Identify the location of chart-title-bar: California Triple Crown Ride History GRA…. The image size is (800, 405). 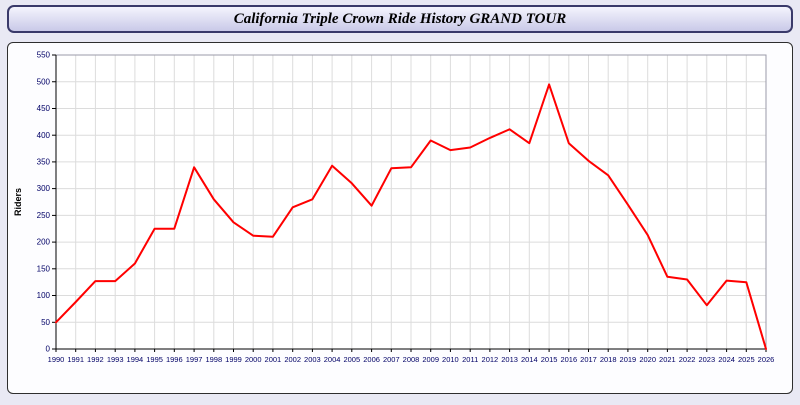
(400, 19).